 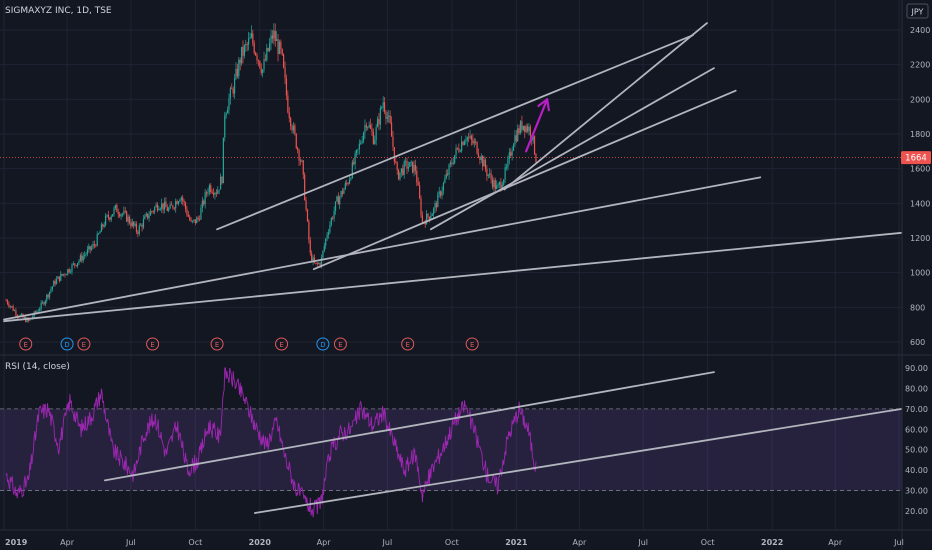 What do you see at coordinates (920, 134) in the screenshot?
I see `price-tick-label: 1800` at bounding box center [920, 134].